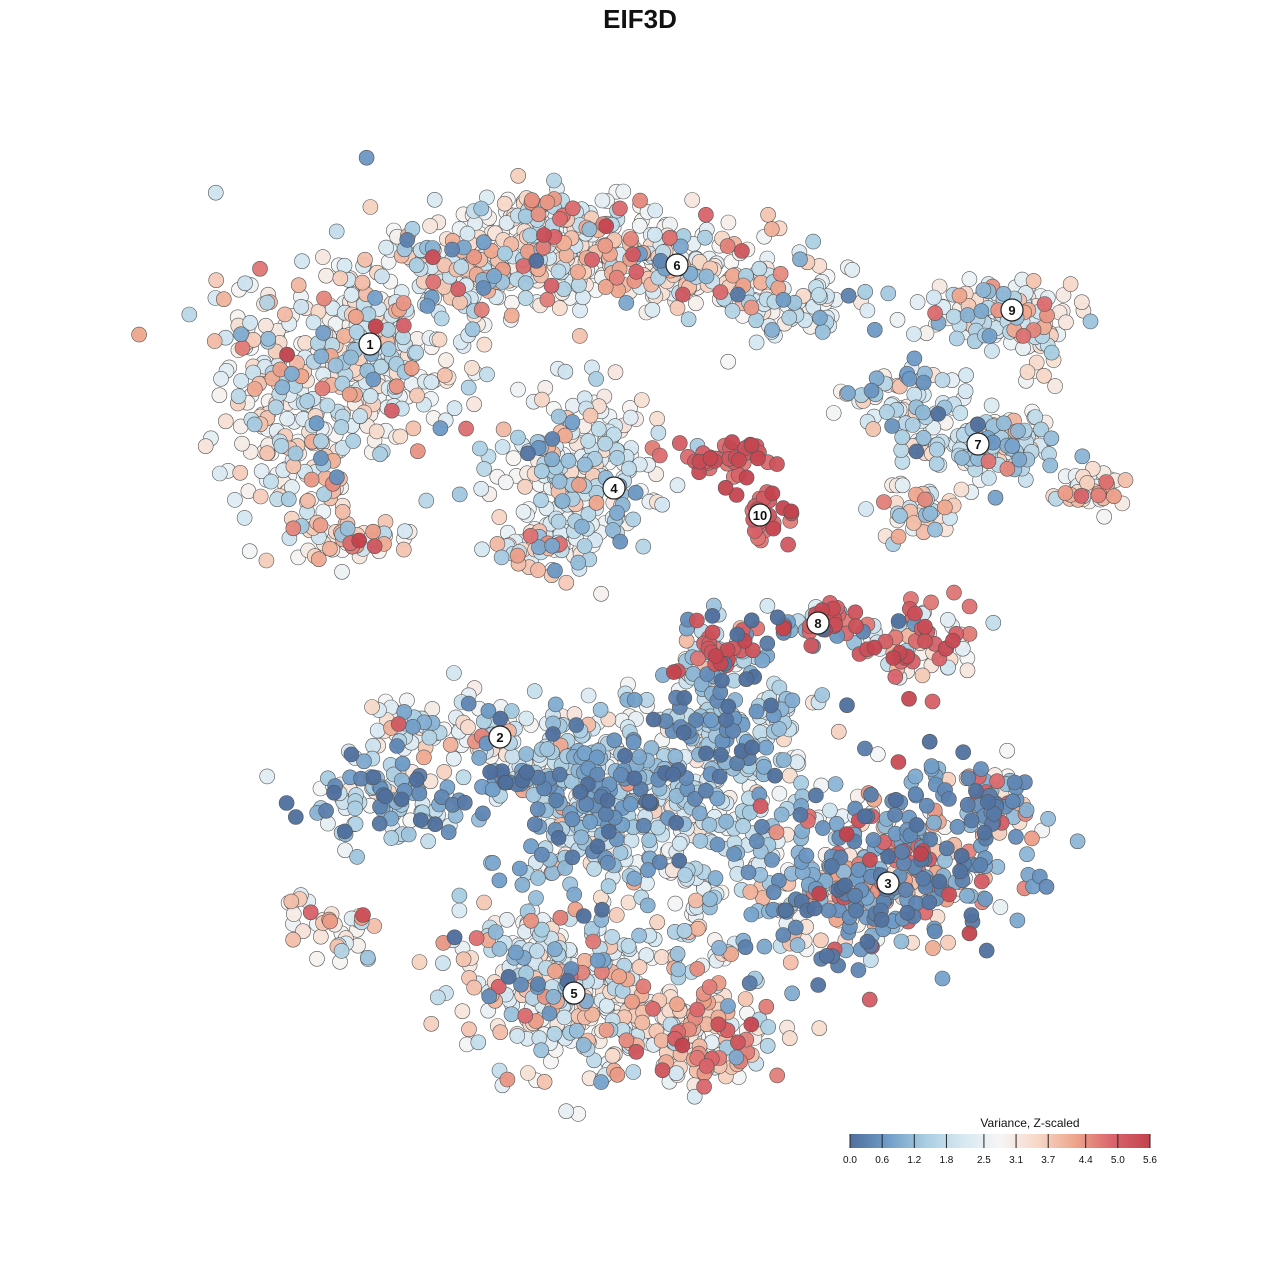 This screenshot has height=1280, width=1280. Describe the element at coordinates (1011, 310) in the screenshot. I see `cluster-label-text: 9` at that location.